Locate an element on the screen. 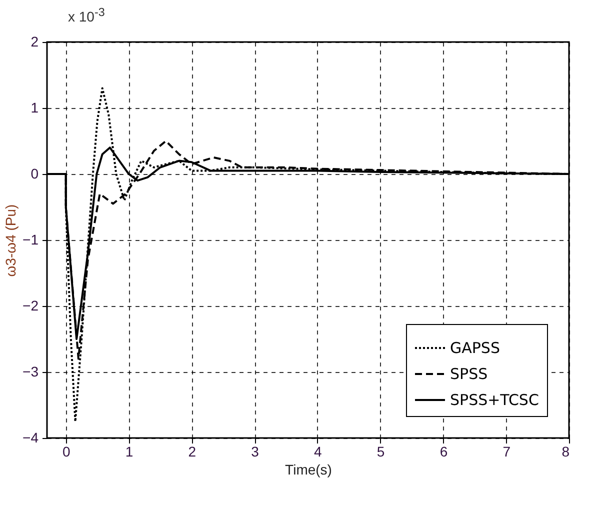 The height and width of the screenshot is (506, 591). x-tick-label: 5 is located at coordinates (380, 452).